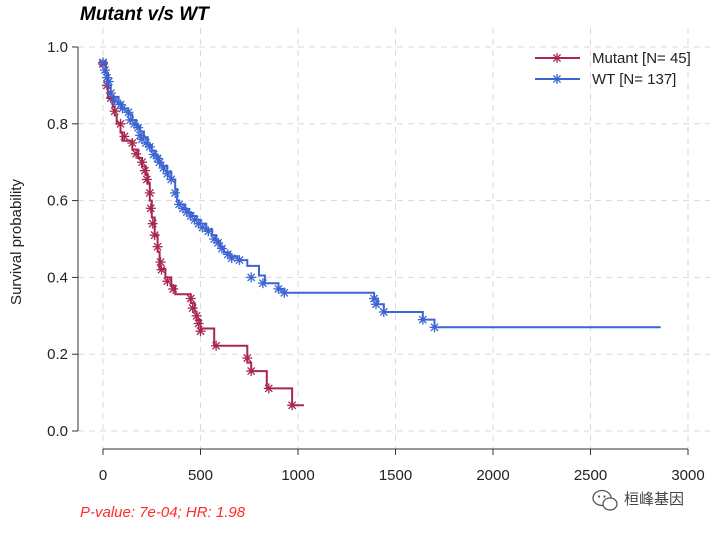 Image resolution: width=720 pixels, height=537 pixels. I want to click on x-tick-label: 1500, so click(395, 475).